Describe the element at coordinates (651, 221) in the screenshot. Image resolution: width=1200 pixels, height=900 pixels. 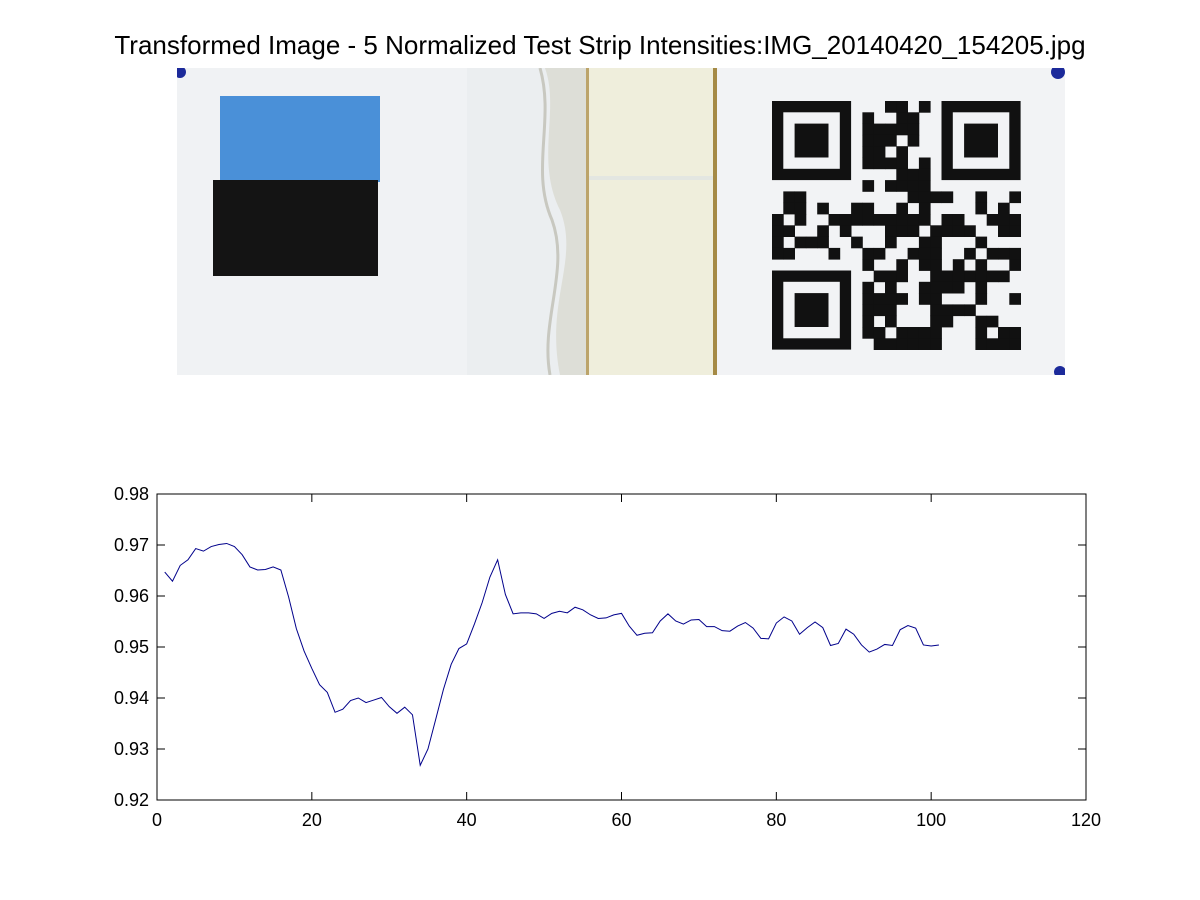
I see `test-window` at that location.